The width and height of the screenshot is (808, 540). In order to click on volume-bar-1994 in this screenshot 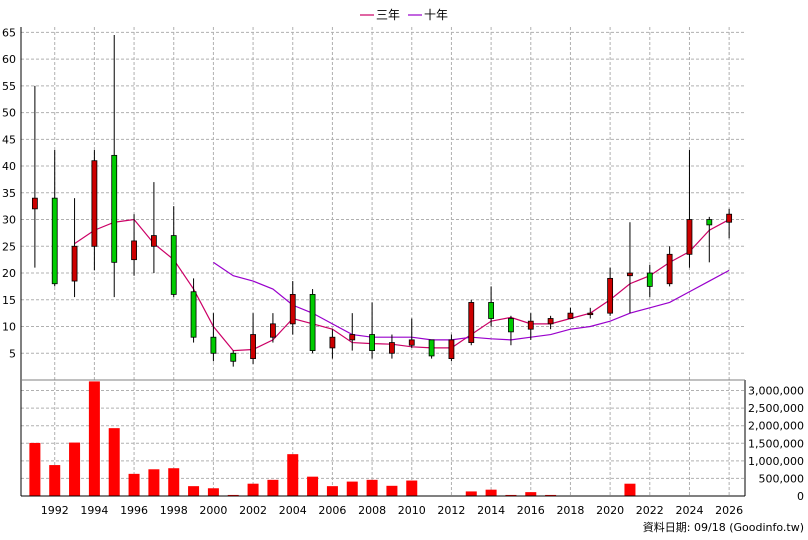, I will do `click(94, 438)`.